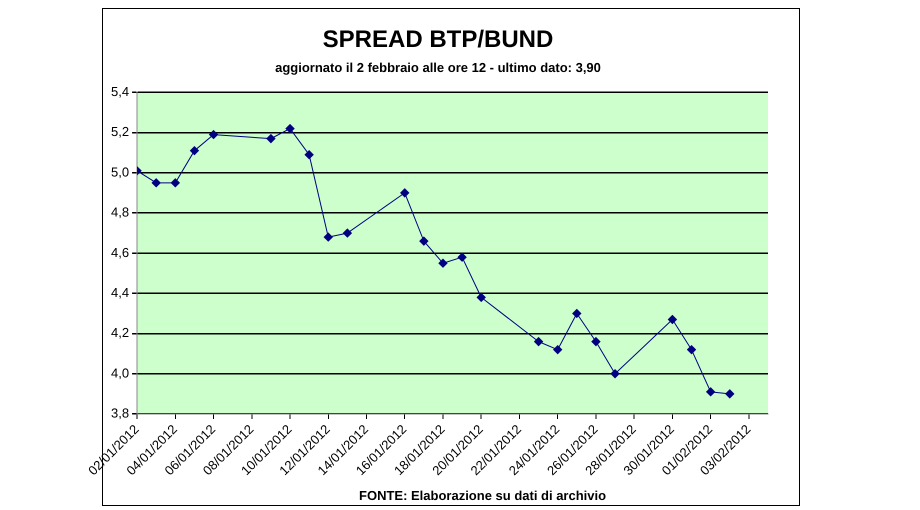 This screenshot has height=510, width=920. Describe the element at coordinates (120, 413) in the screenshot. I see `y-tick-label: 3,8` at that location.